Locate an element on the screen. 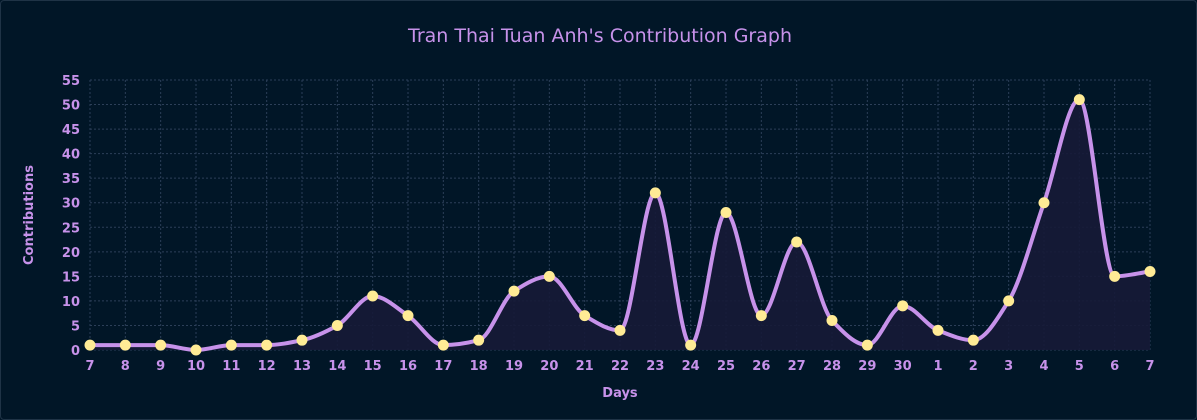 The image size is (1197, 420). x-tick-label: 21 is located at coordinates (585, 366).